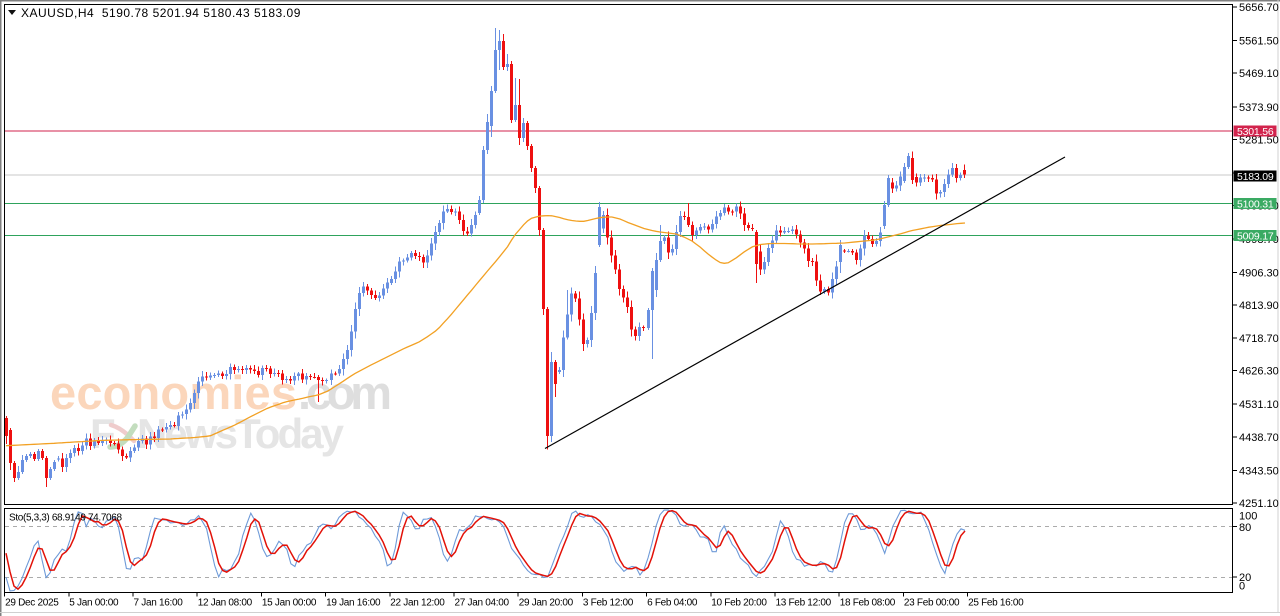 The image size is (1280, 616). Describe the element at coordinates (608, 603) in the screenshot. I see `svg-text: 3 Feb 12:00` at that location.